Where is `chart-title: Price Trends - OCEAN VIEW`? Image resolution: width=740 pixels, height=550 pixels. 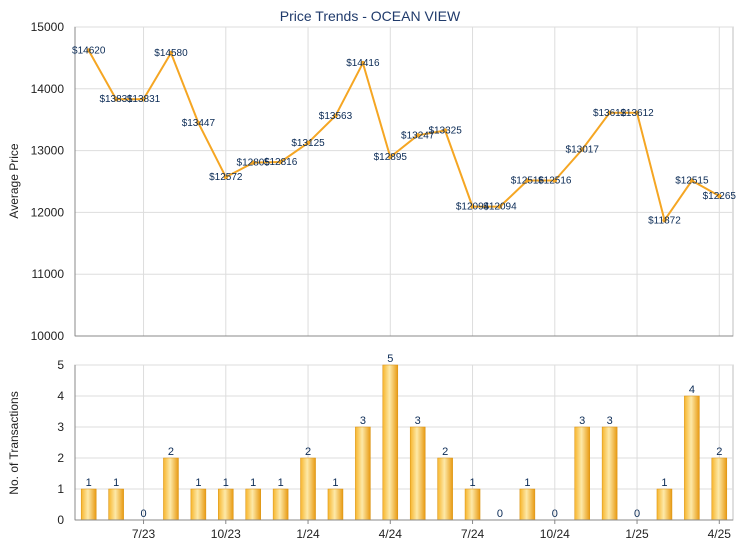
chart-title: Price Trends - OCEAN VIEW is located at coordinates (370, 16).